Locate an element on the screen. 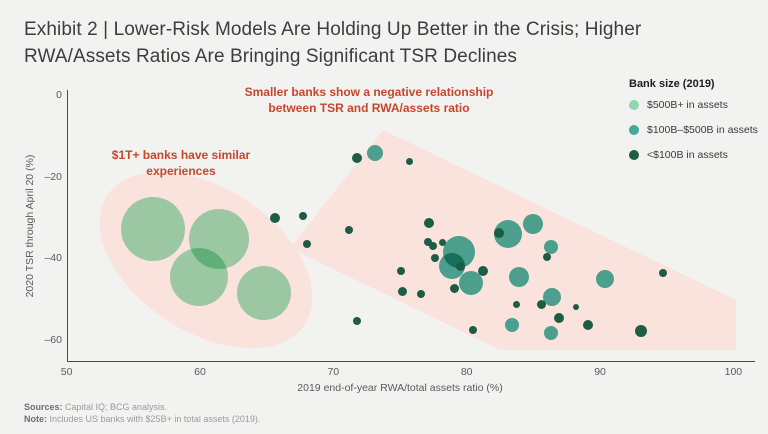 This screenshot has height=434, width=768. footer-sources: Sources: Capital IQ; BCG analysis. is located at coordinates (142, 407).